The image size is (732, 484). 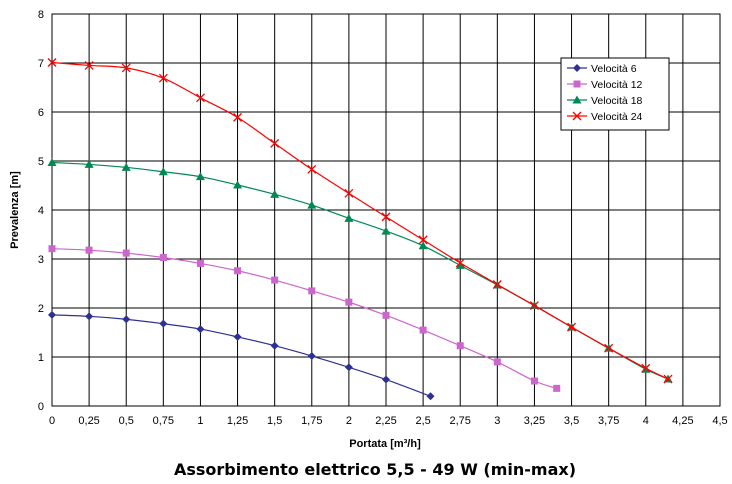 I want to click on x-axis-label: Portata [m³/h], so click(x=385, y=444).